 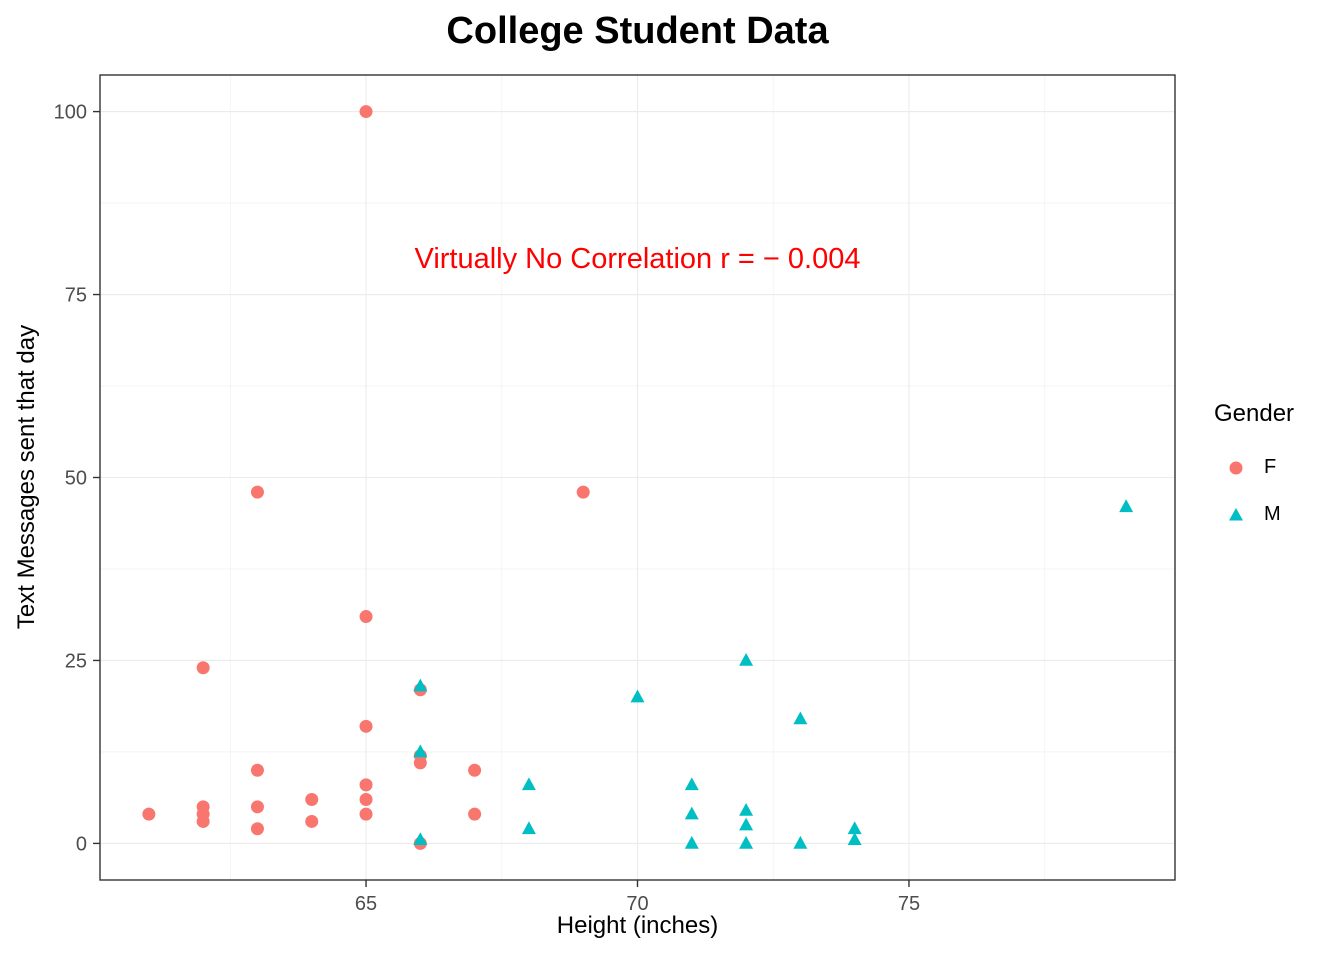 I want to click on legend-label-f: F, so click(x=1270, y=467).